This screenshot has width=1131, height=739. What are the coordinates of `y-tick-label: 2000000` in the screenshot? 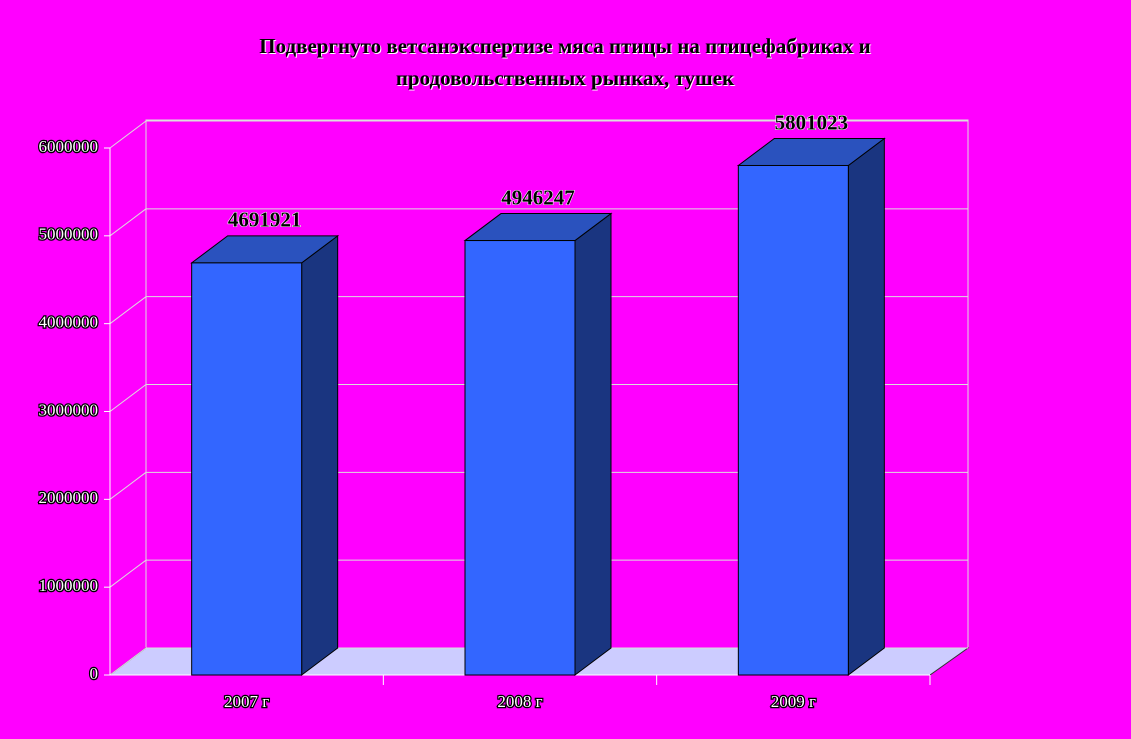 It's located at (69, 497).